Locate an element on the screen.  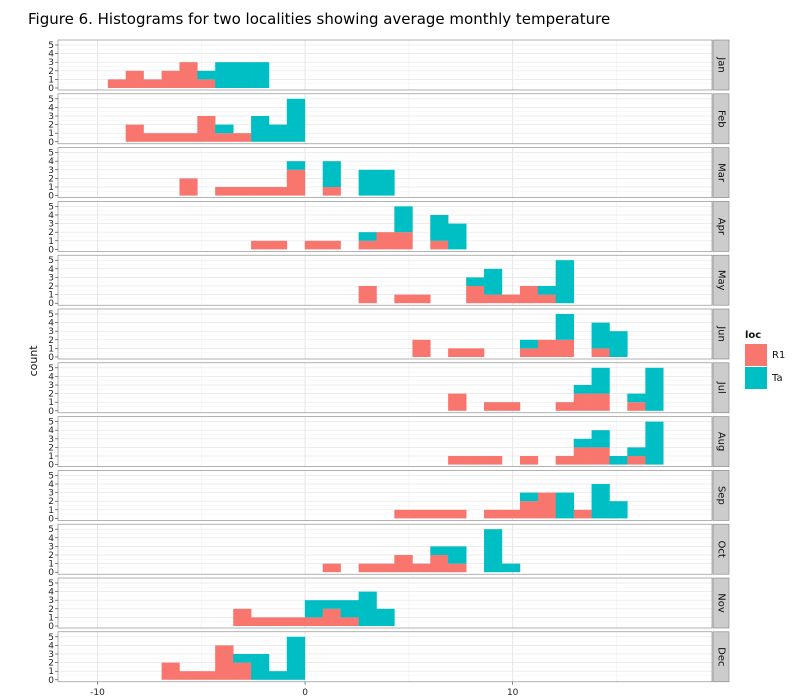
facet-strip-label: Mar is located at coordinates (721, 173).